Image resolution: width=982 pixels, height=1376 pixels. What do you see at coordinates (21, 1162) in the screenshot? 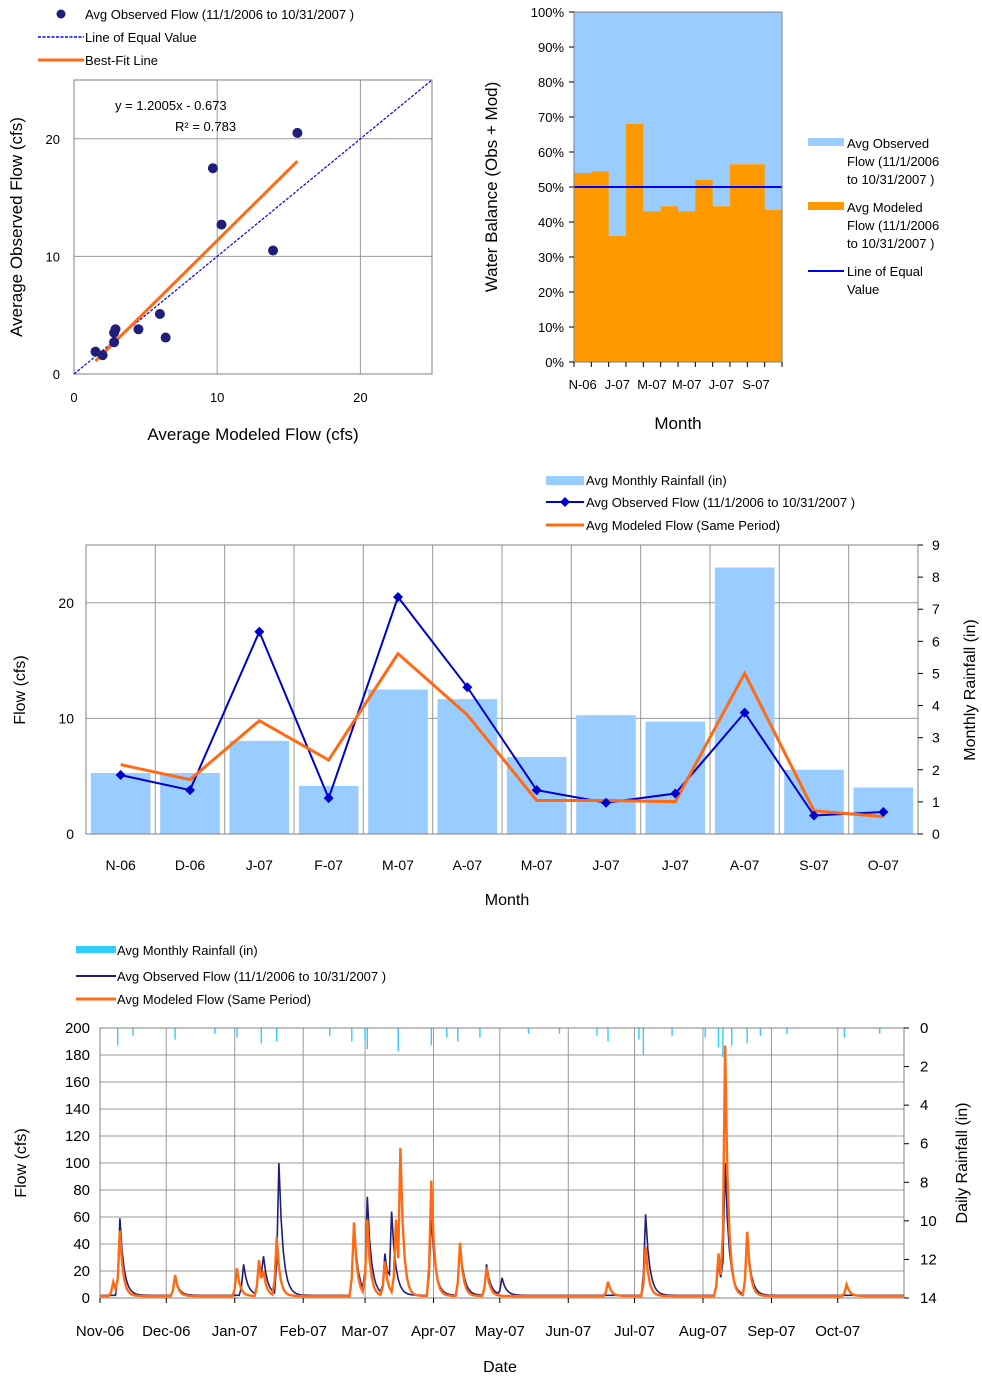
I see `daily-y-axis-title: Flow (cfs)` at bounding box center [21, 1162].